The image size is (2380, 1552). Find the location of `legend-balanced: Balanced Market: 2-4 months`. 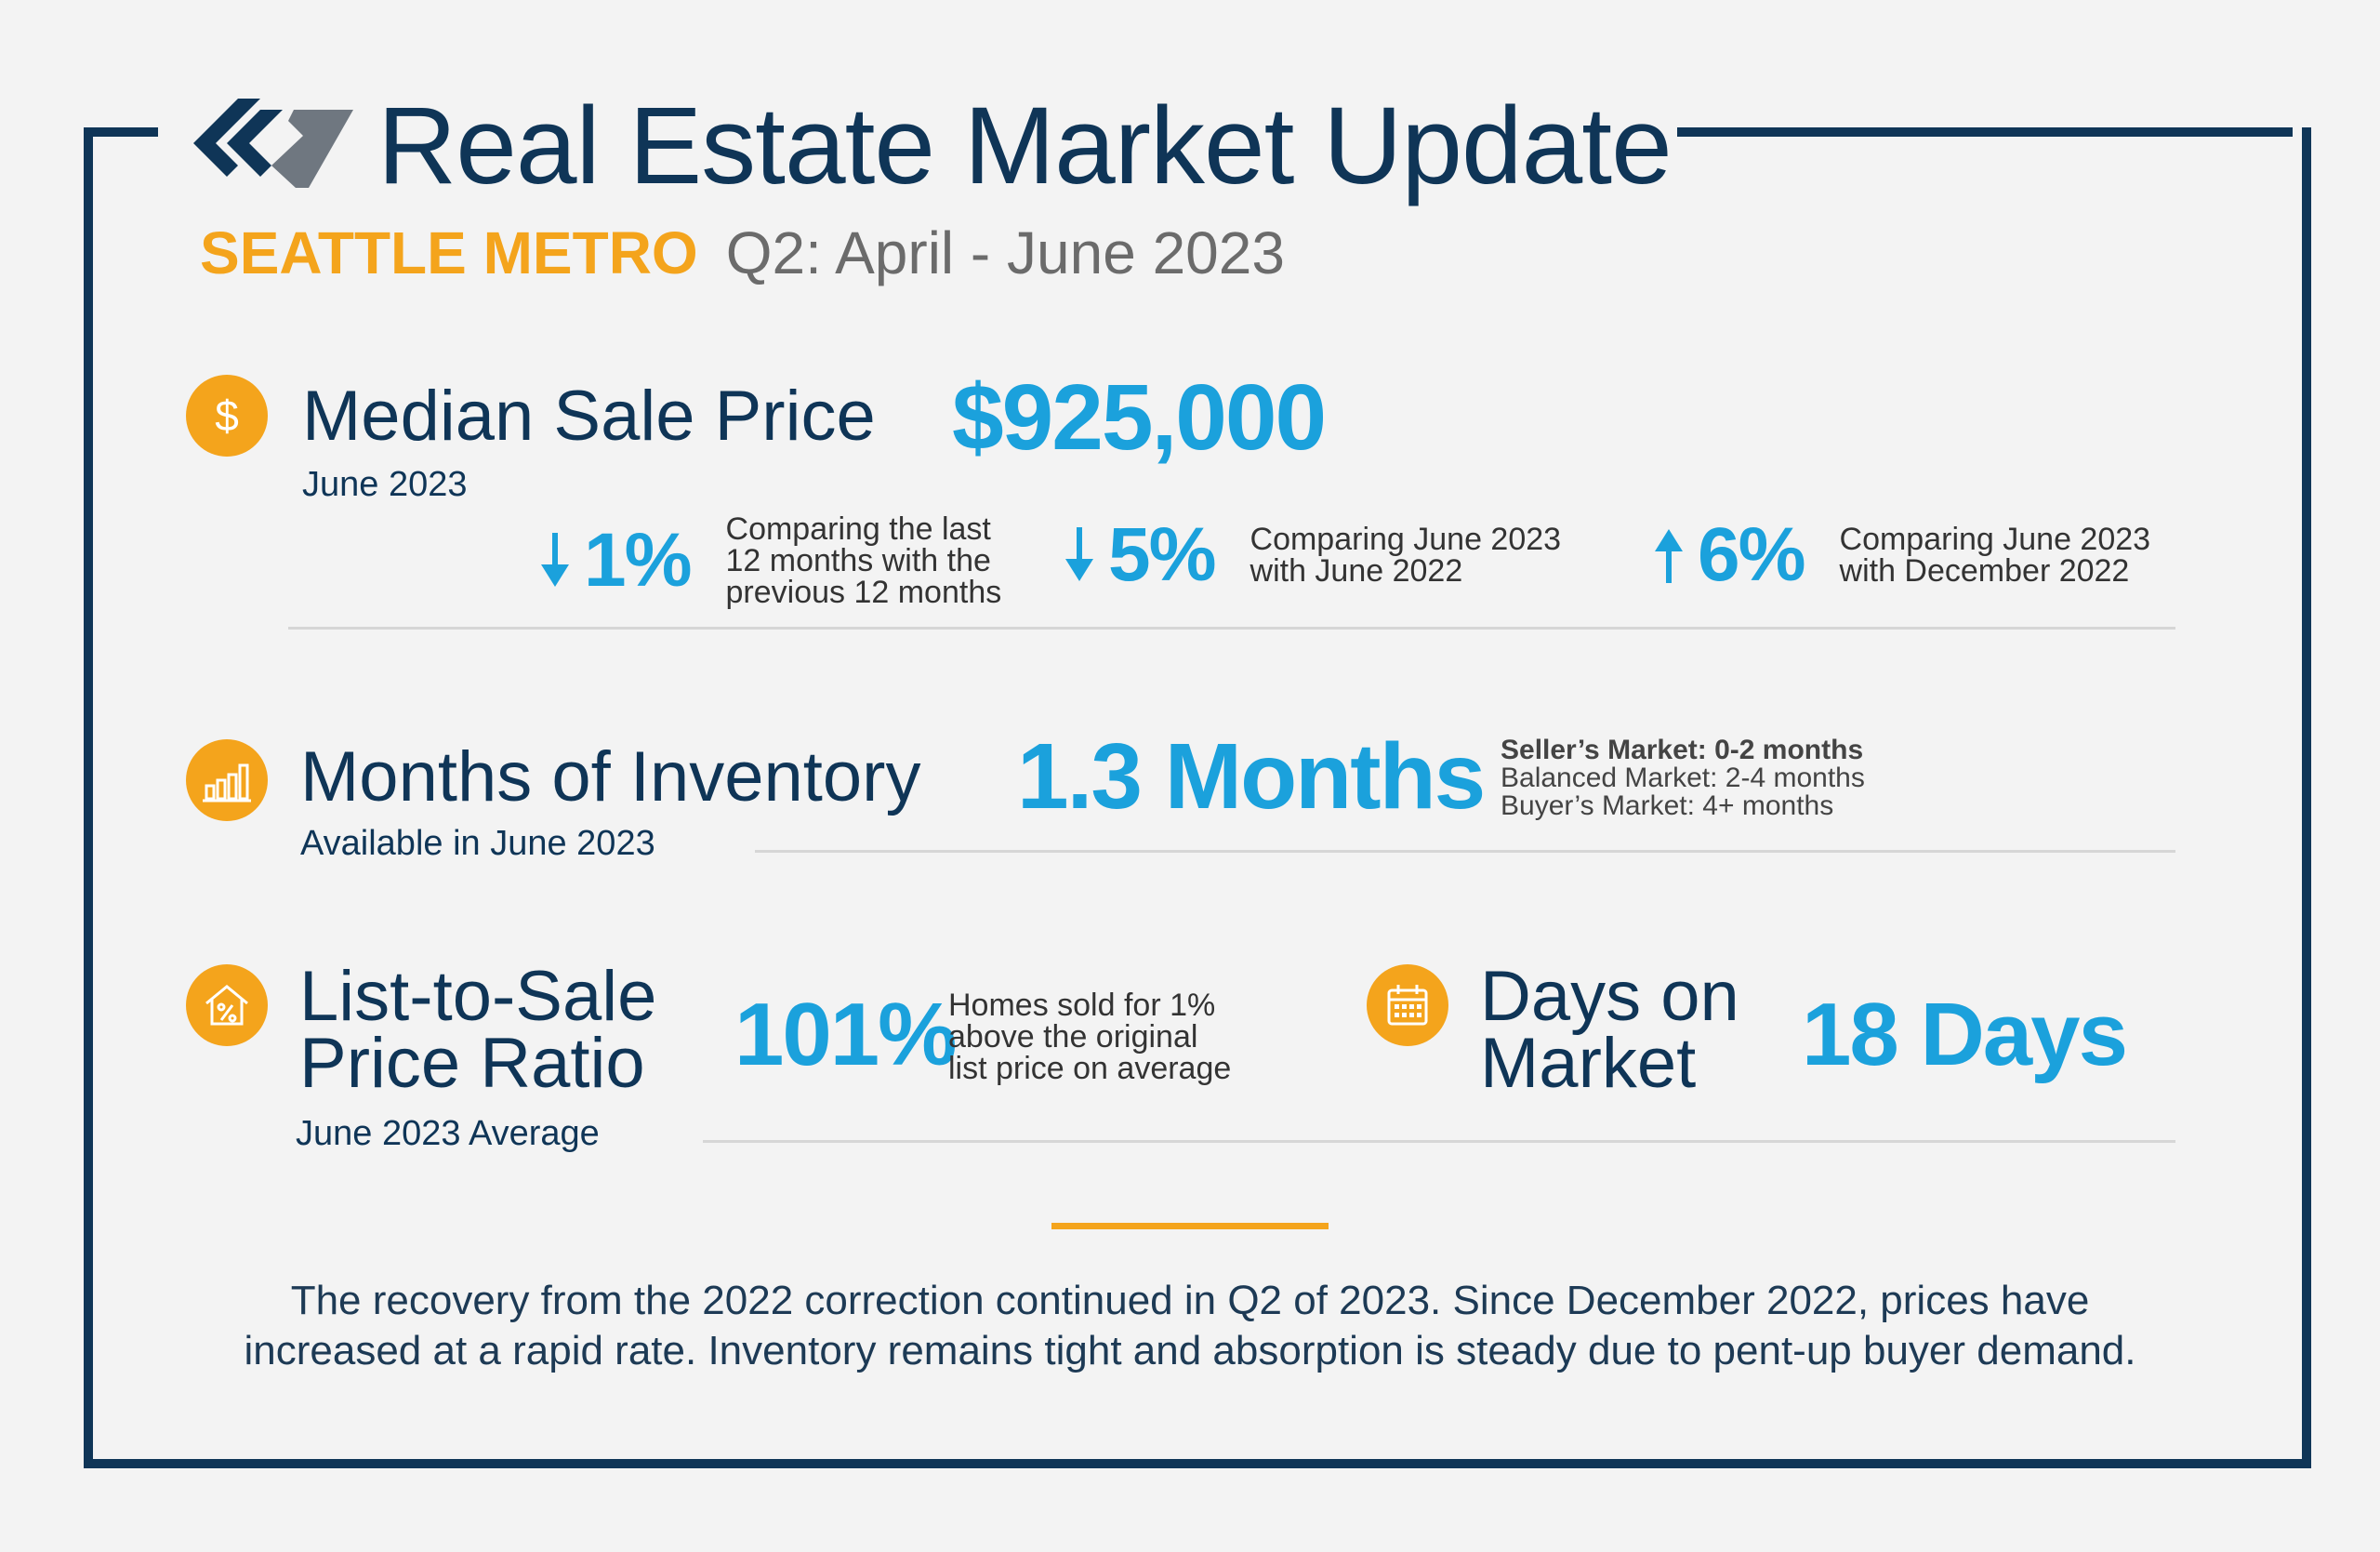

legend-balanced: Balanced Market: 2-4 months is located at coordinates (1683, 778).